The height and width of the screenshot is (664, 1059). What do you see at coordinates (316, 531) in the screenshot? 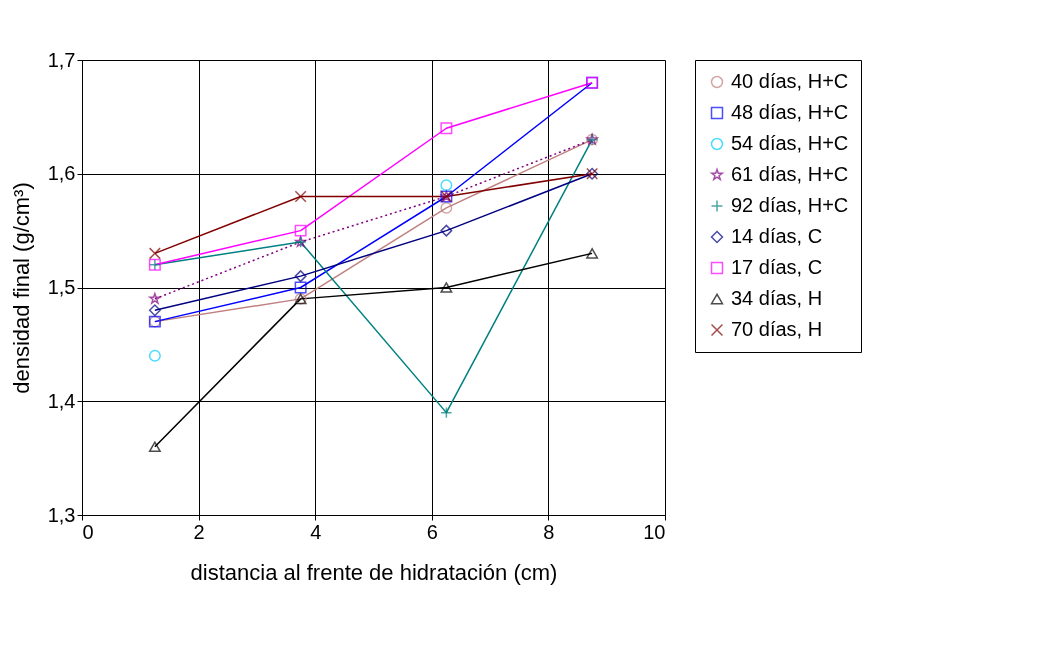
I see `x-tick-label: 4` at bounding box center [316, 531].